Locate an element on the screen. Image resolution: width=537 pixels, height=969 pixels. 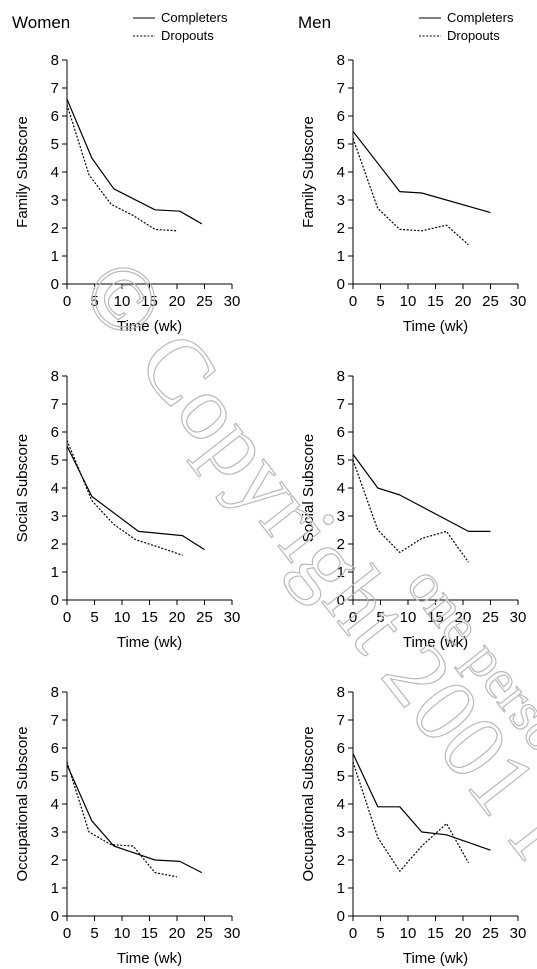
y-axis-label: Family Subscore is located at coordinates (22, 172).